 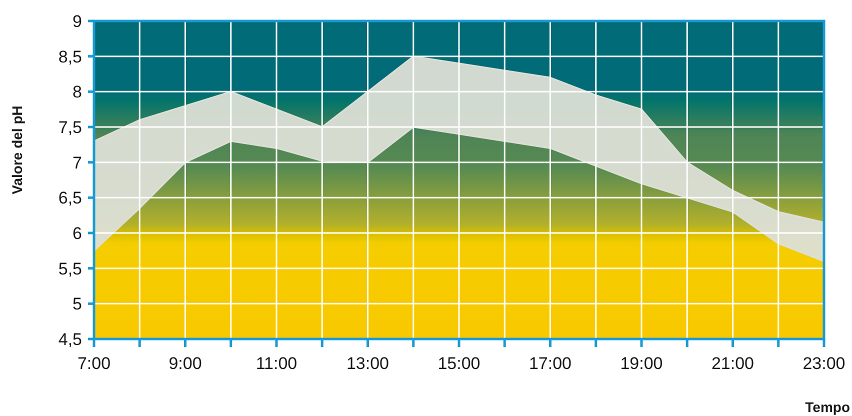 What do you see at coordinates (70, 127) in the screenshot?
I see `y-tick-label: 7,5` at bounding box center [70, 127].